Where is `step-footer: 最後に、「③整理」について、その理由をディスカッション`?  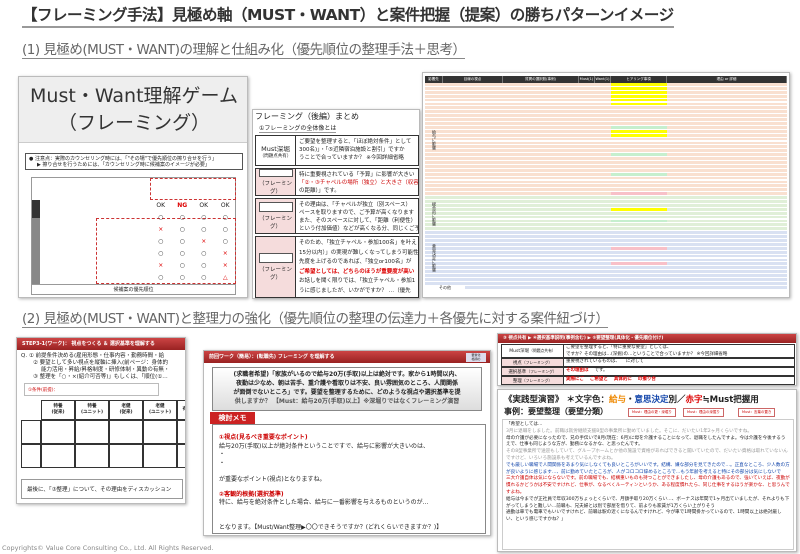
step-footer: 最後に、「③整理」について、その理由をディスカッション is located at coordinates (102, 489).